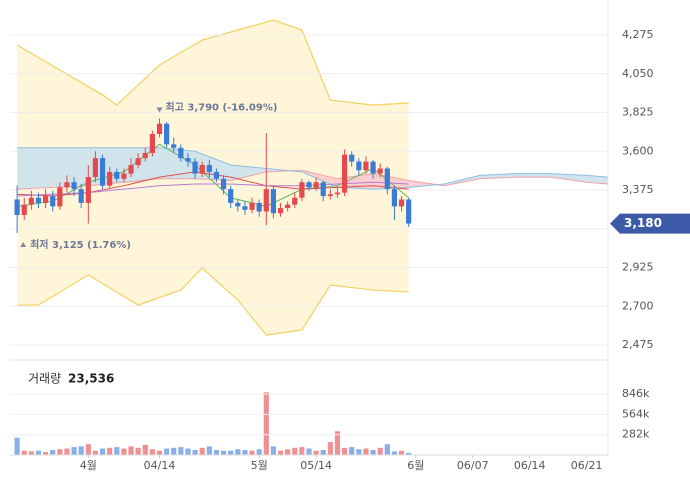 Image resolution: width=690 pixels, height=495 pixels. I want to click on x-tick-label: 5월, so click(259, 465).